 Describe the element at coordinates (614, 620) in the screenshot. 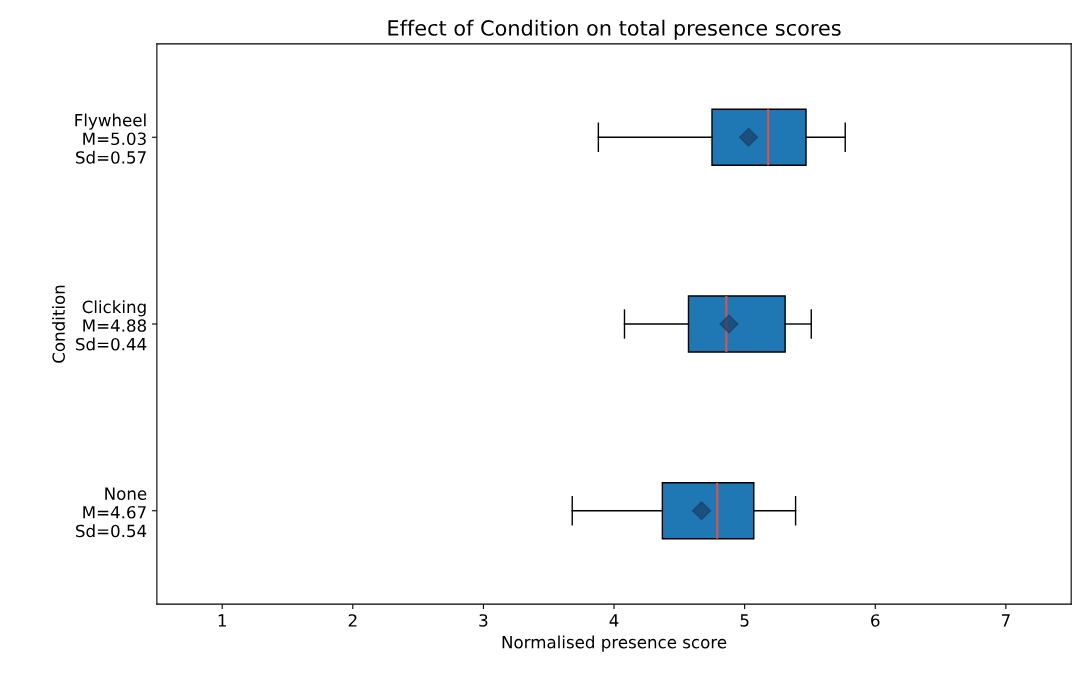

I see `x-tick-label: 4` at that location.